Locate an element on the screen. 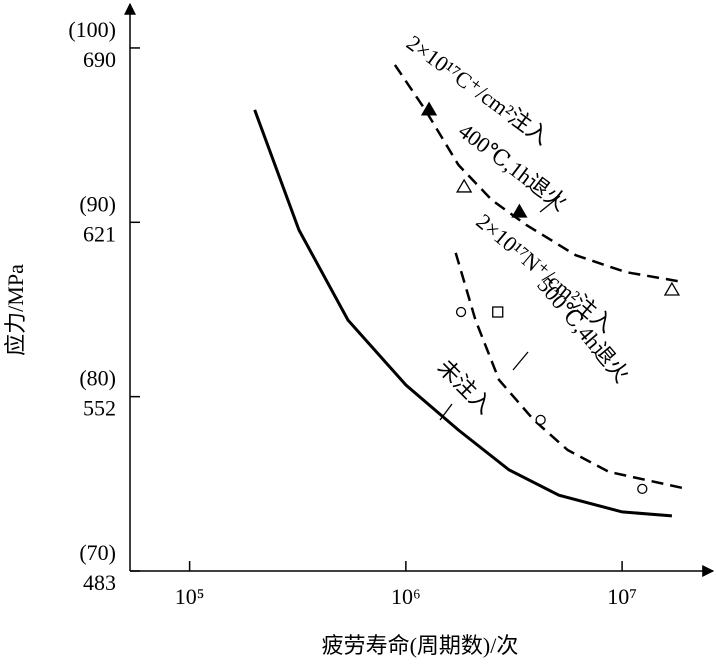 Image resolution: width=716 pixels, height=669 pixels. y-tick-label: 621 is located at coordinates (99, 233).